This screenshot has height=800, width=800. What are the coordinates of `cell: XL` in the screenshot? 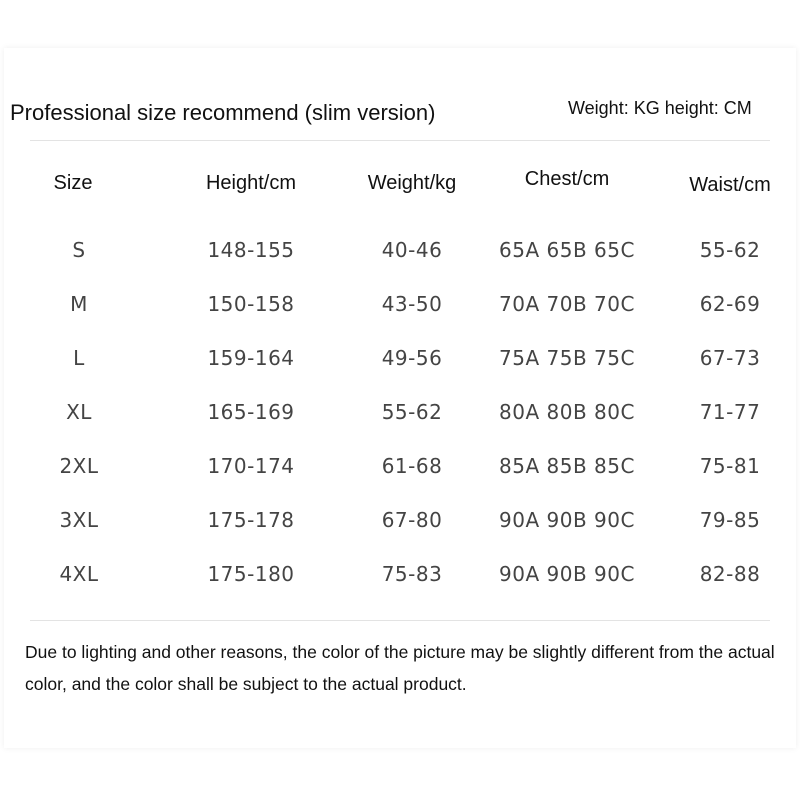 It's located at (79, 412).